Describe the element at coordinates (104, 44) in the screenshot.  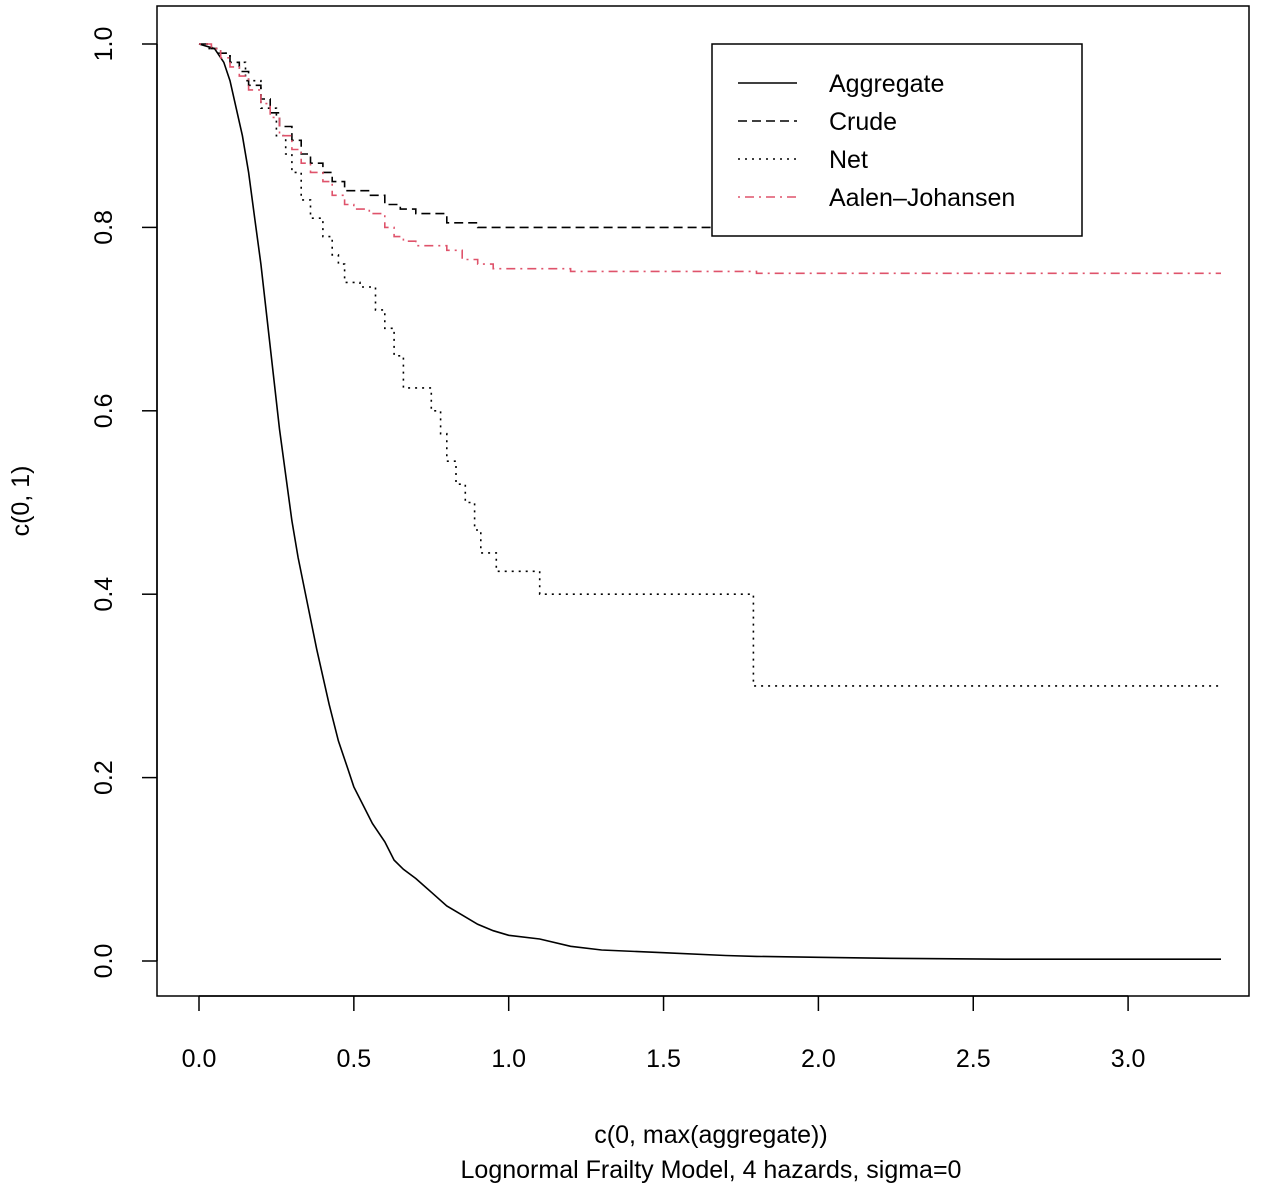
I see `y-tick-label: 1.0` at that location.